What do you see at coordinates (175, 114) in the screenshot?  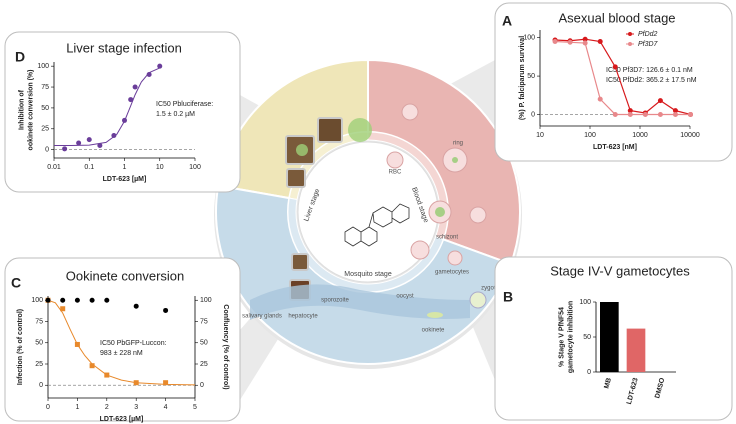 I see `annotation: 1.5 ± 0.2 µM` at bounding box center [175, 114].